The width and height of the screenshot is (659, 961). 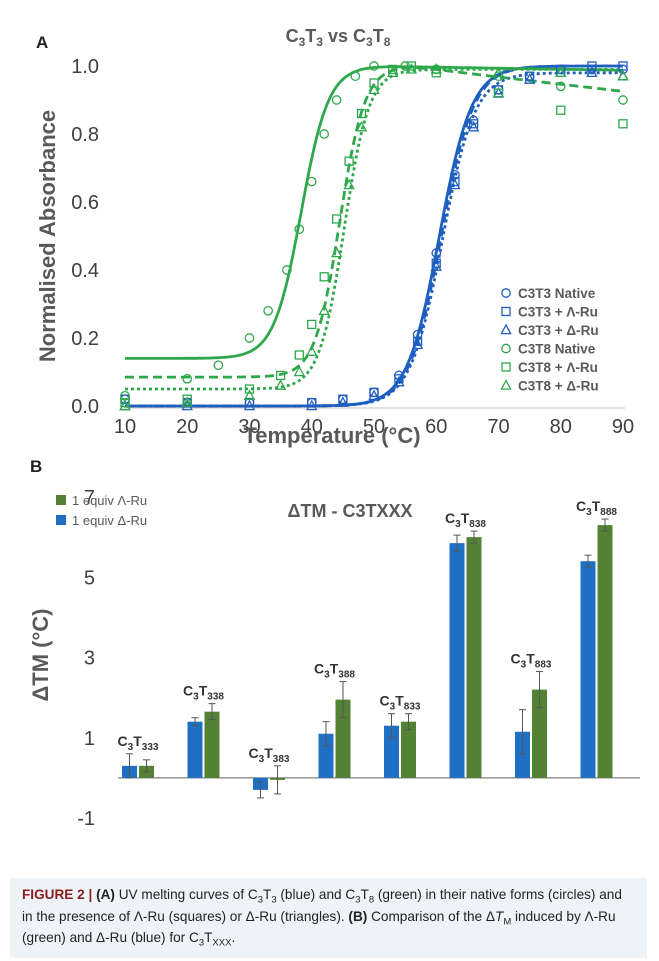 What do you see at coordinates (531, 661) in the screenshot?
I see `category-label: C3T883` at bounding box center [531, 661].